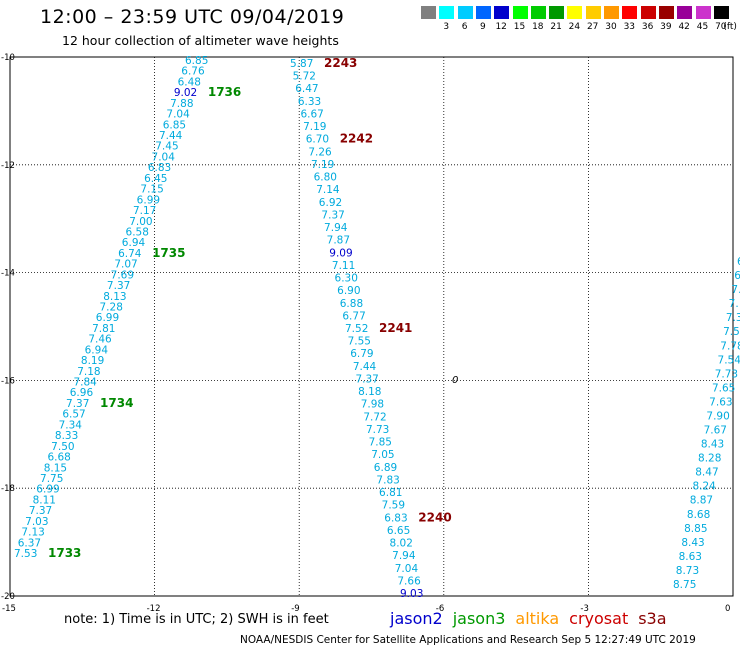  I want to click on track-c-swh-label: 7.3, so click(733, 318).